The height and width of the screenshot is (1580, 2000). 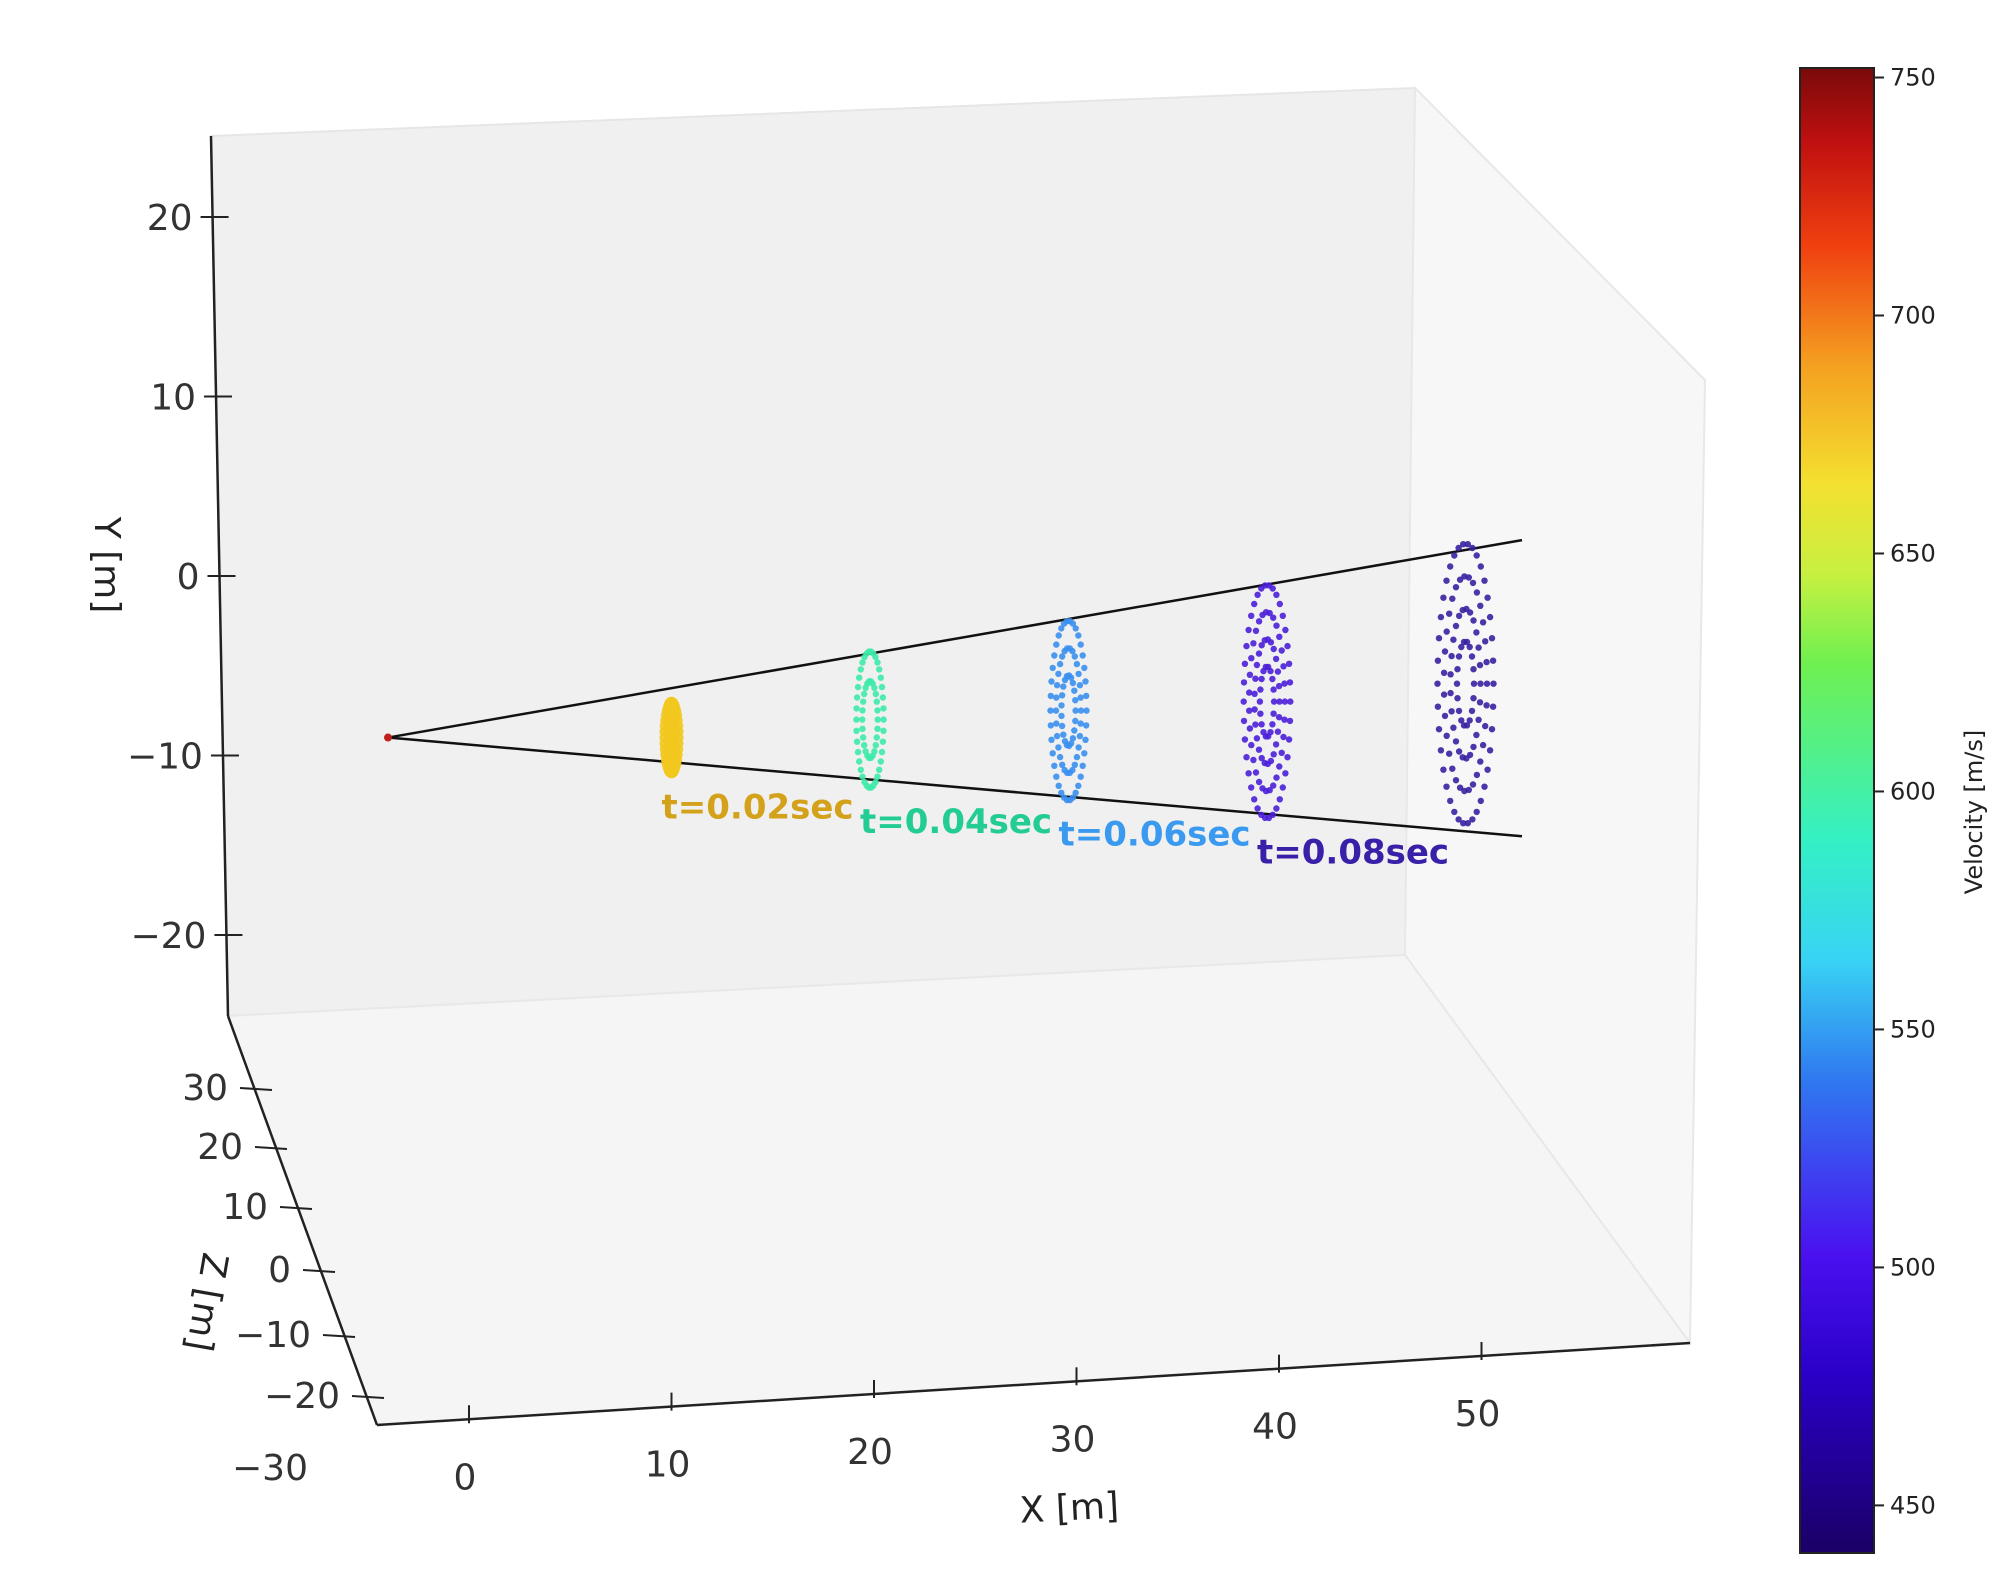 I want to click on series-label: t=0.02sec, so click(x=758, y=807).